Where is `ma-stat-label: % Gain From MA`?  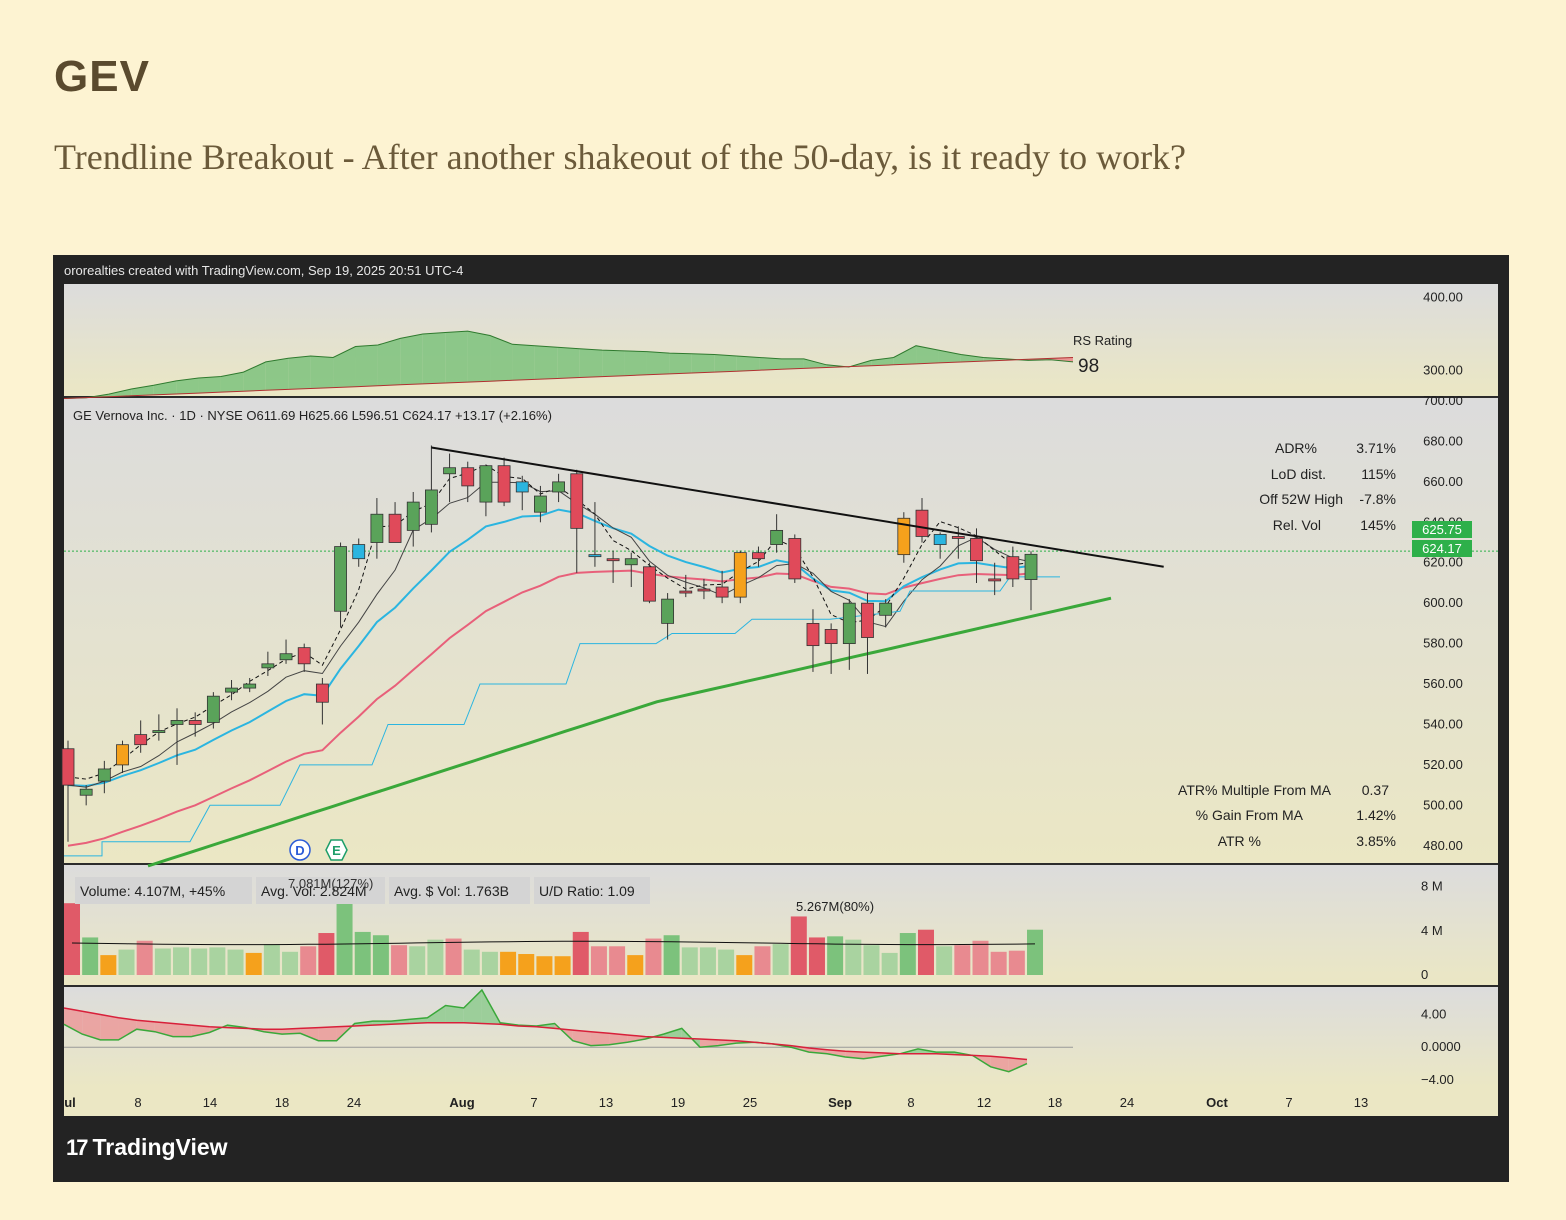
ma-stat-label: % Gain From MA is located at coordinates (1250, 815).